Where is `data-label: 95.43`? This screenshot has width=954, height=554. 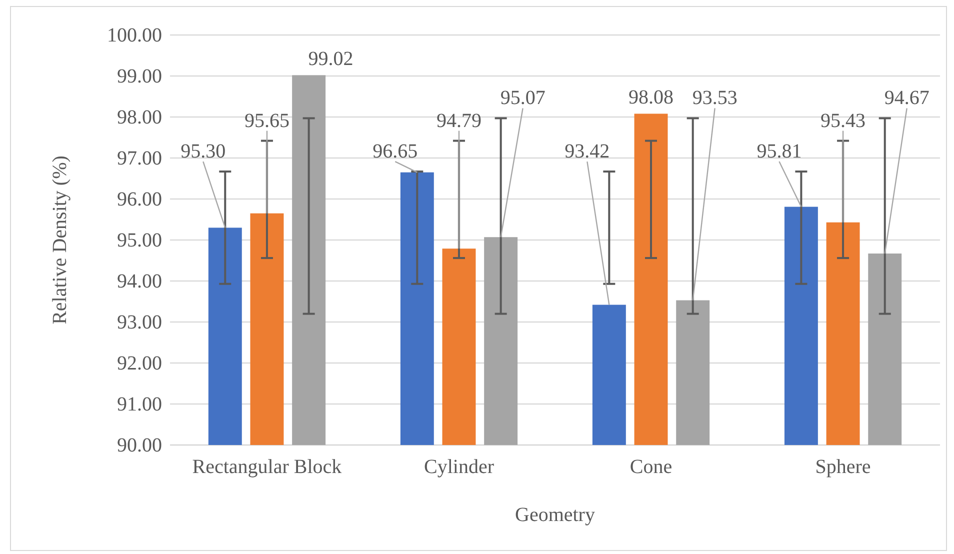 data-label: 95.43 is located at coordinates (843, 121).